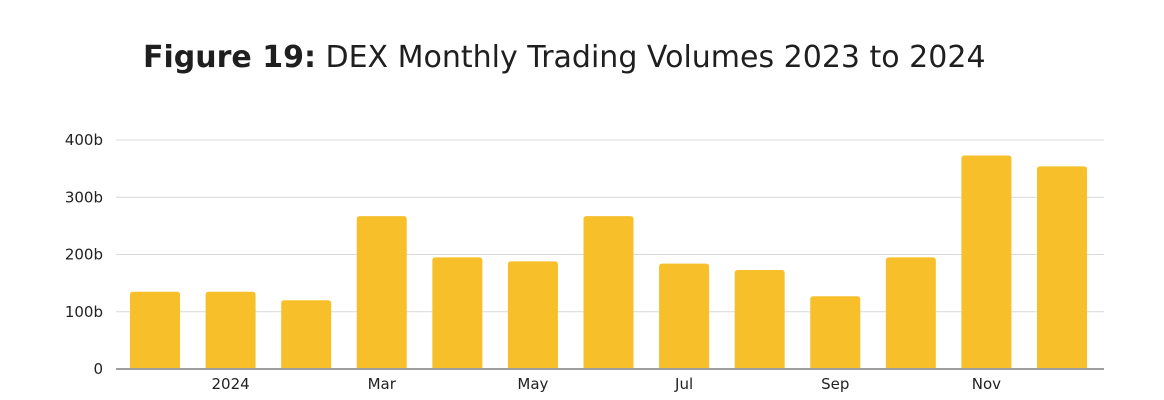  Describe the element at coordinates (683, 384) in the screenshot. I see `x-tick-label: Jul` at that location.